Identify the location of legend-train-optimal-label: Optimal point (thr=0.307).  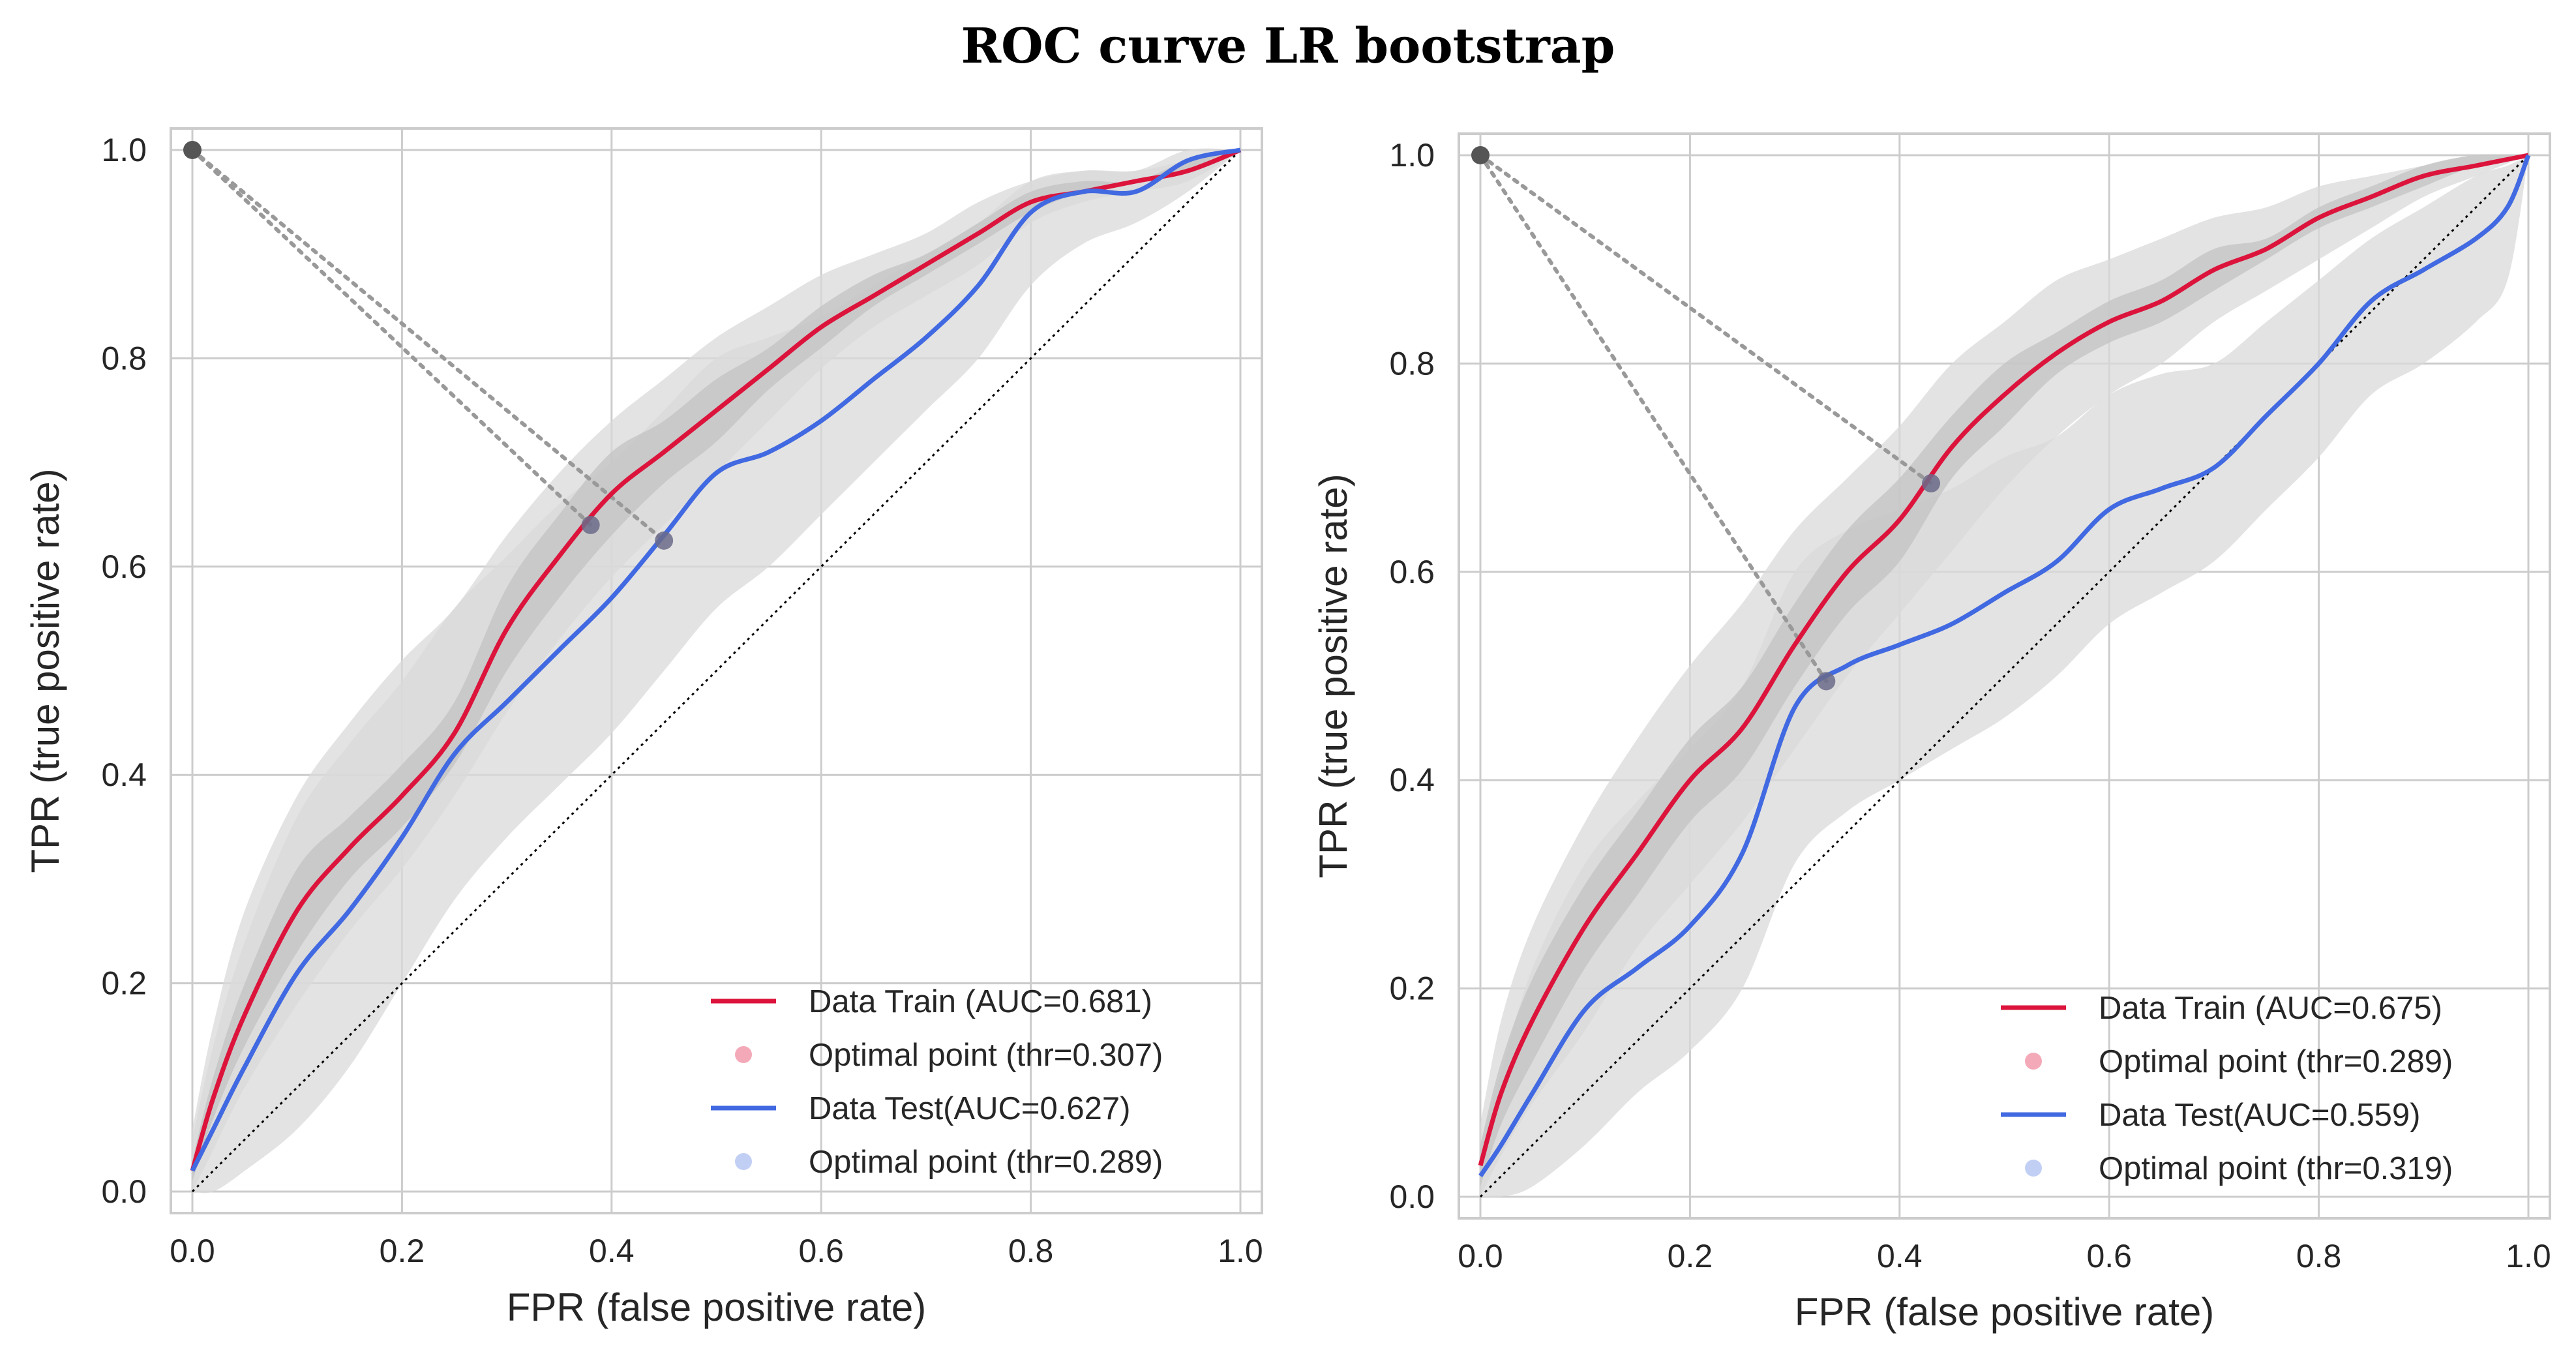
(986, 1055).